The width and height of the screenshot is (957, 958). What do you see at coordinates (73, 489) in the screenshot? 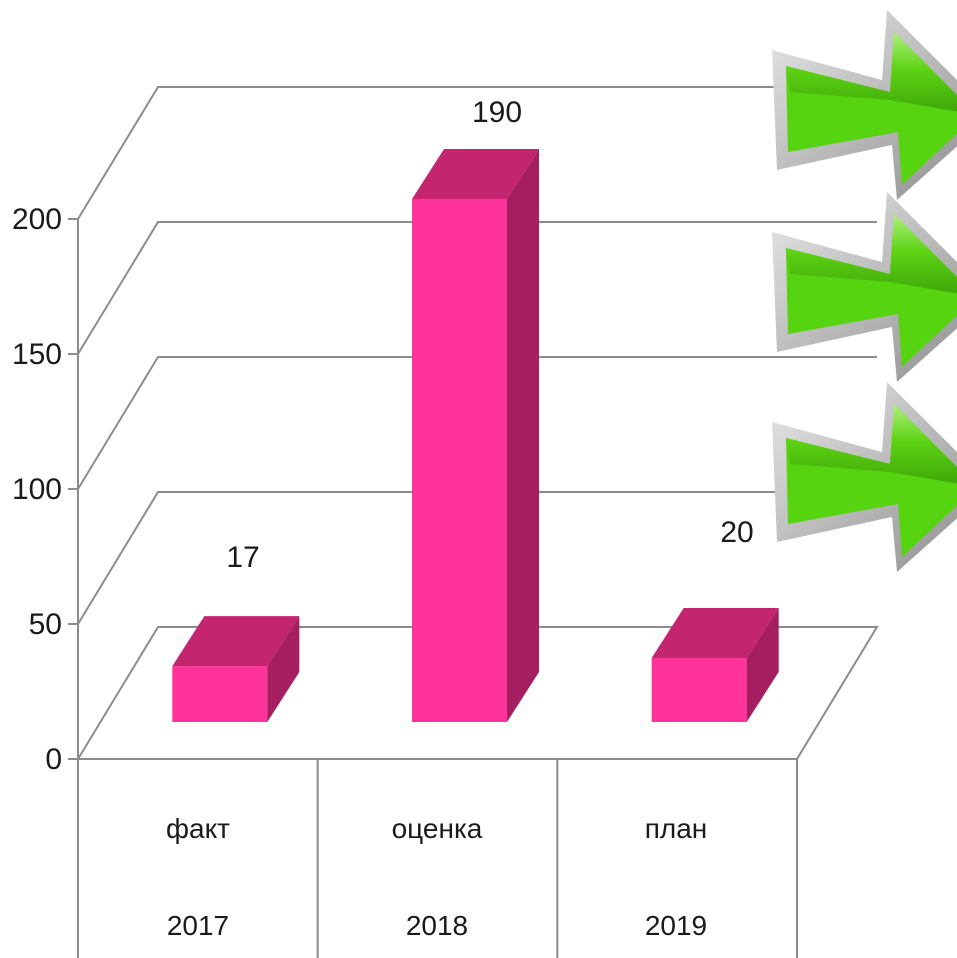
I see `y-axis` at bounding box center [73, 489].